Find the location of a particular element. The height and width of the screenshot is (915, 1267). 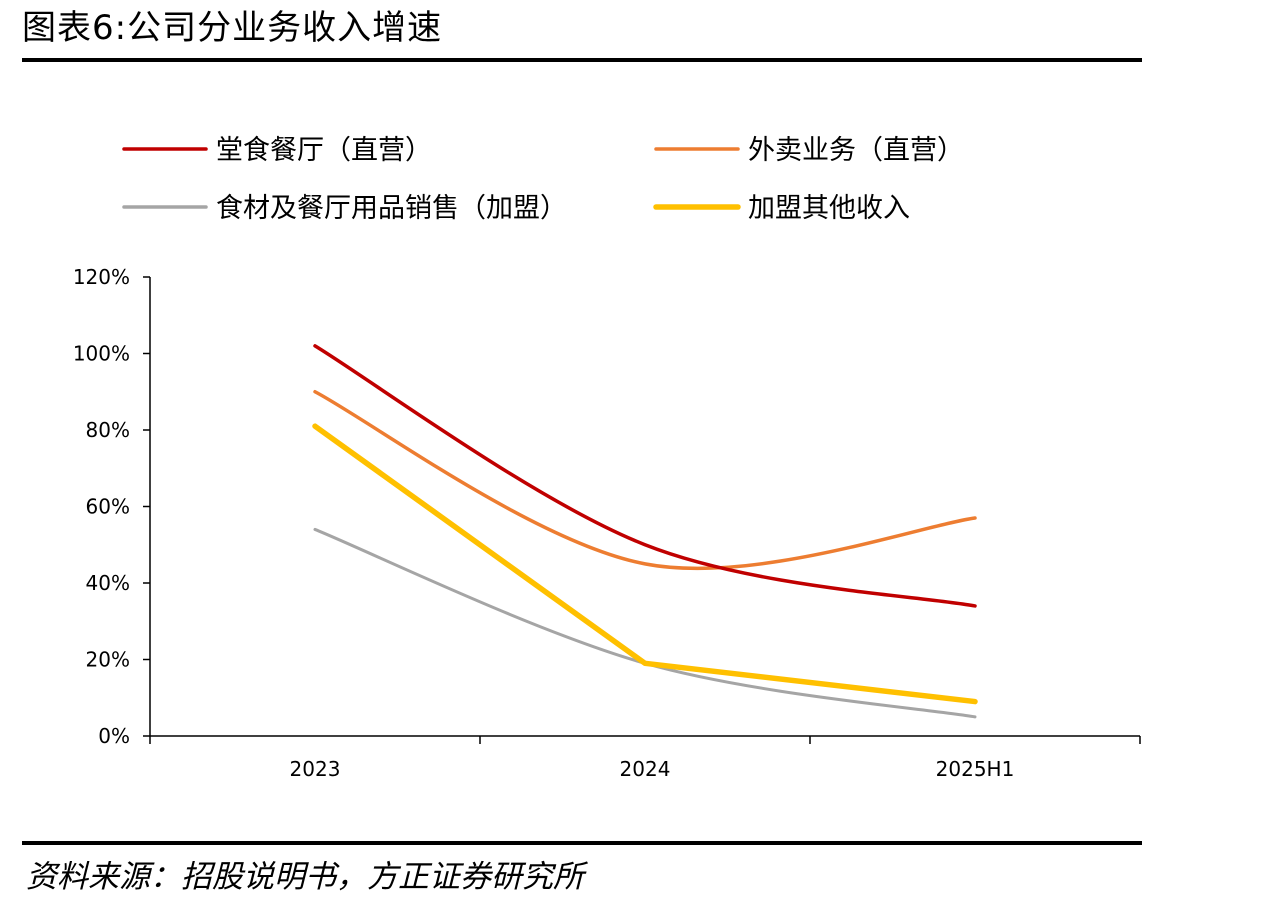

x-tick-label: 2024 is located at coordinates (645, 769).